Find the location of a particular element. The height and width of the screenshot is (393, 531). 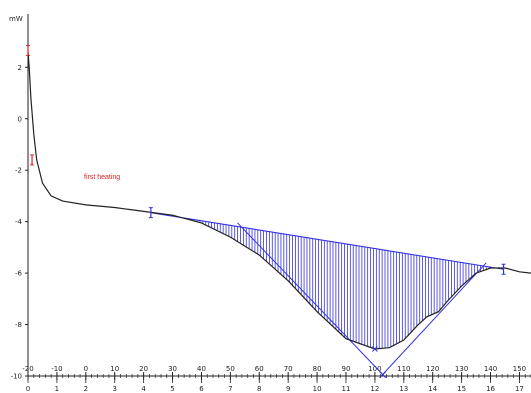

time-tick-label: 13 is located at coordinates (403, 389).